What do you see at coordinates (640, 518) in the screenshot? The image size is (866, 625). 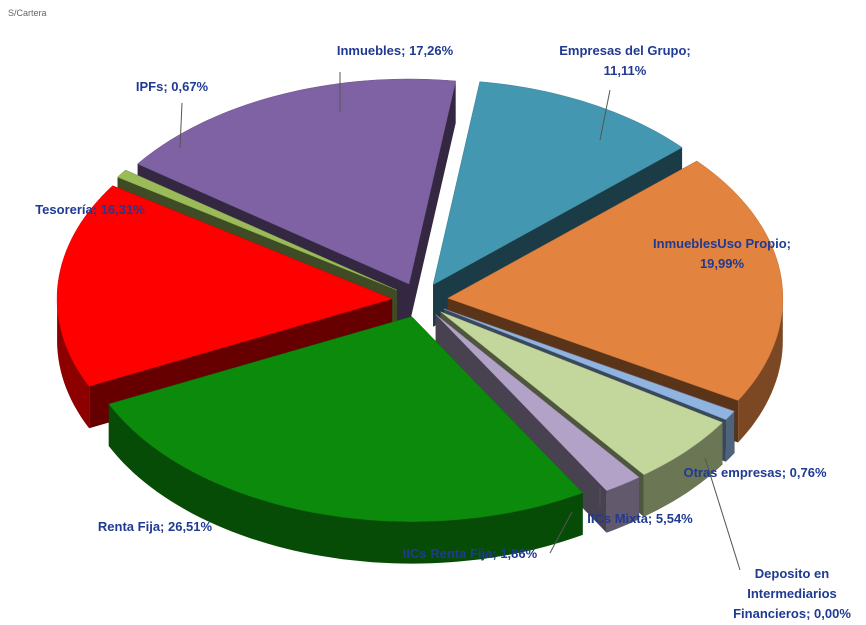 I see `data-label: IICs Mixta; 5,54%` at bounding box center [640, 518].